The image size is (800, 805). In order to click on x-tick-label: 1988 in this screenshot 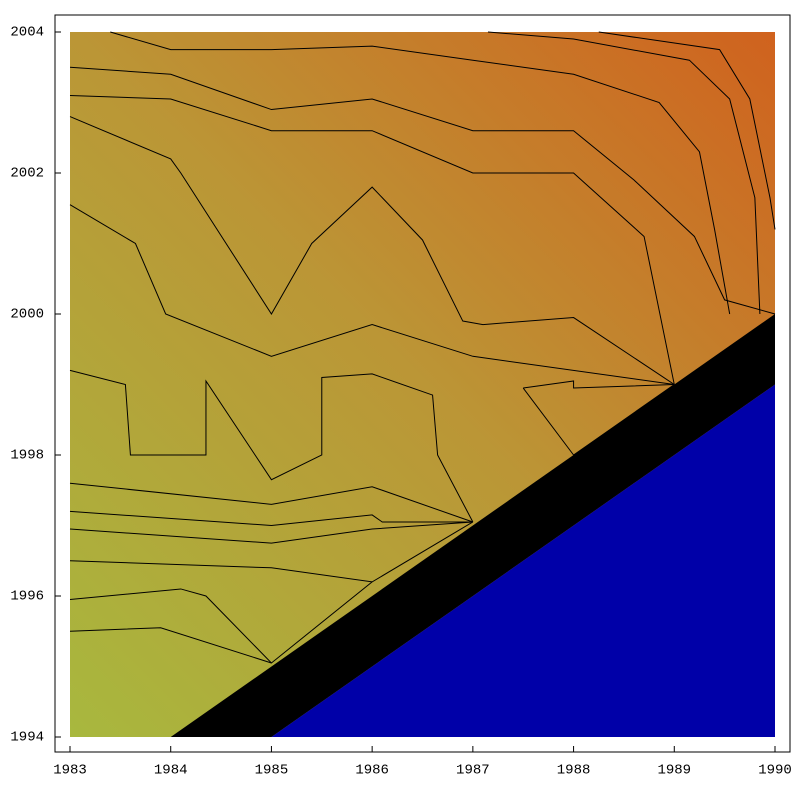, I will do `click(574, 771)`.